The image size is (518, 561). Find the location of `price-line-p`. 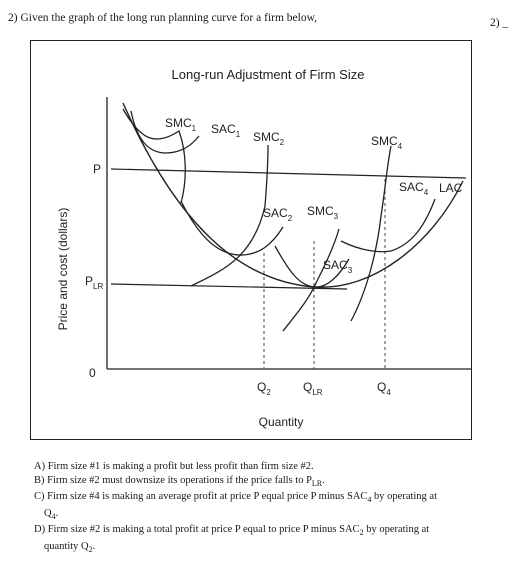

price-line-p is located at coordinates (288, 173).